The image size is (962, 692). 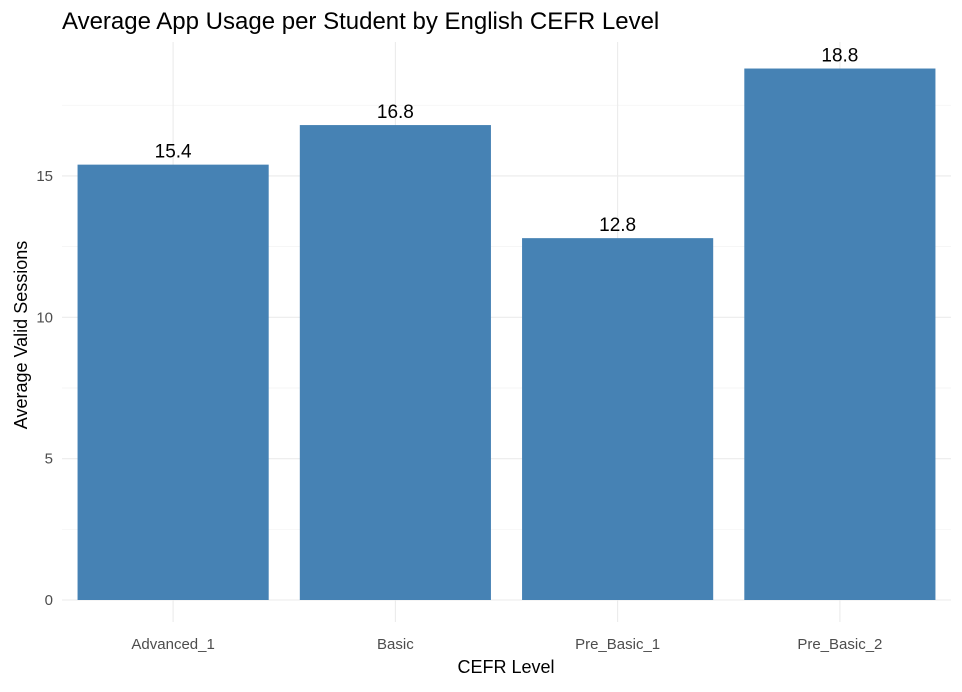 What do you see at coordinates (21, 335) in the screenshot?
I see `y-axis-title: Average Valid Sessions` at bounding box center [21, 335].